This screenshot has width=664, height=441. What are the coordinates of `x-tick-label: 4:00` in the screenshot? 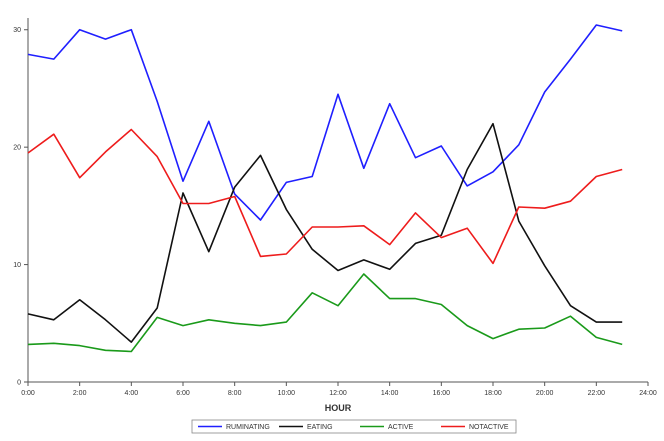 It's located at (132, 393).